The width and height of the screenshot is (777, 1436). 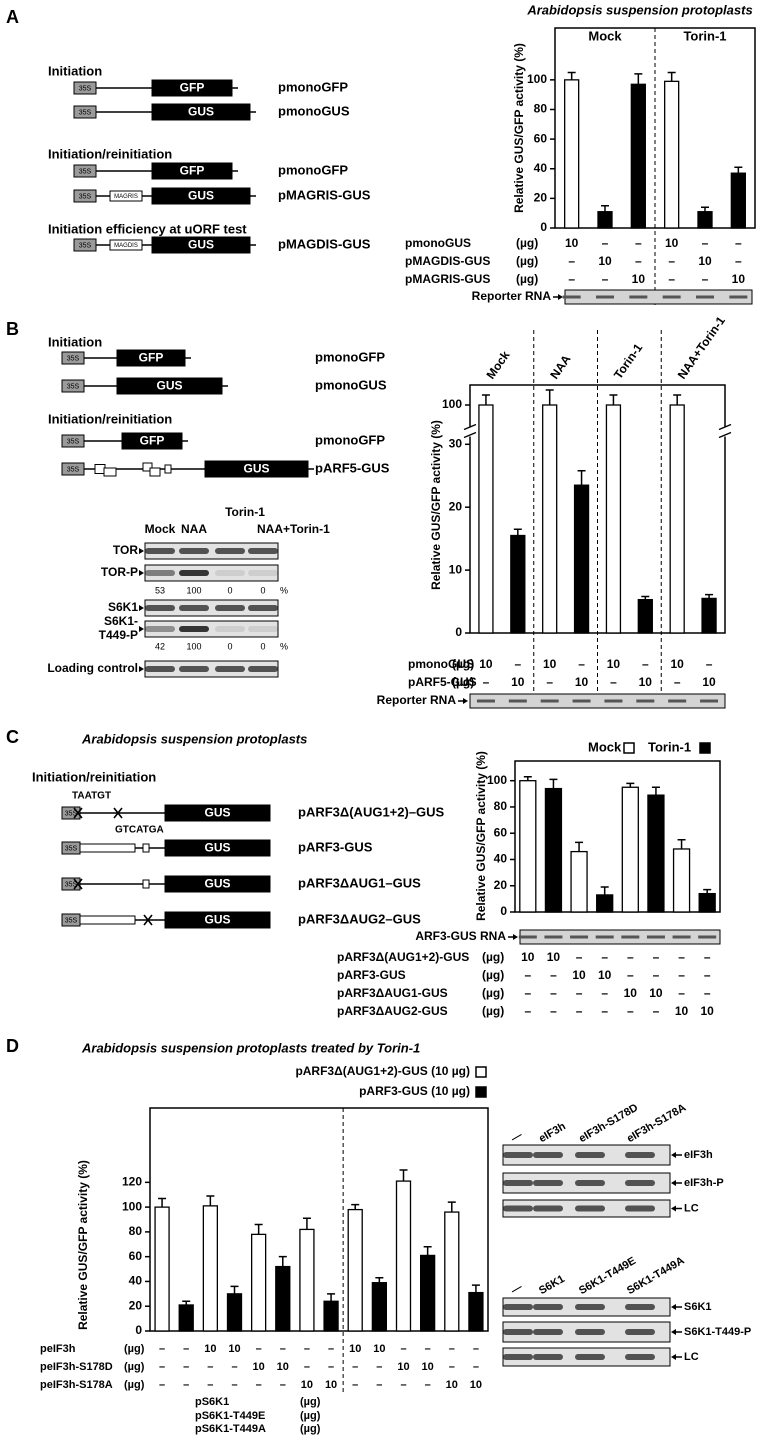 What do you see at coordinates (597, 701) in the screenshot?
I see `rna-blot` at bounding box center [597, 701].